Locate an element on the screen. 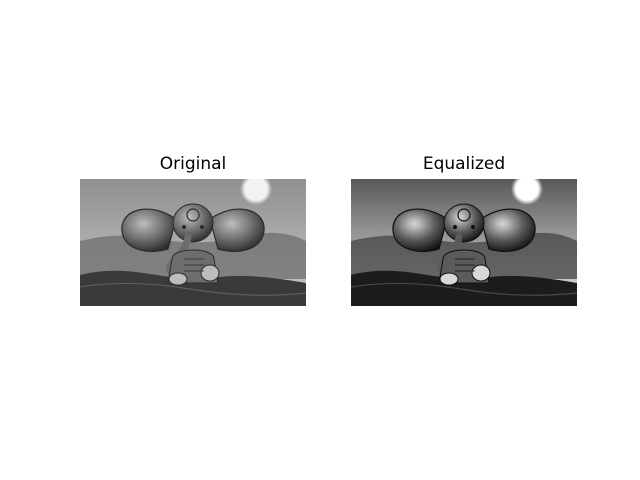 The height and width of the screenshot is (480, 640). image-original is located at coordinates (193, 242).